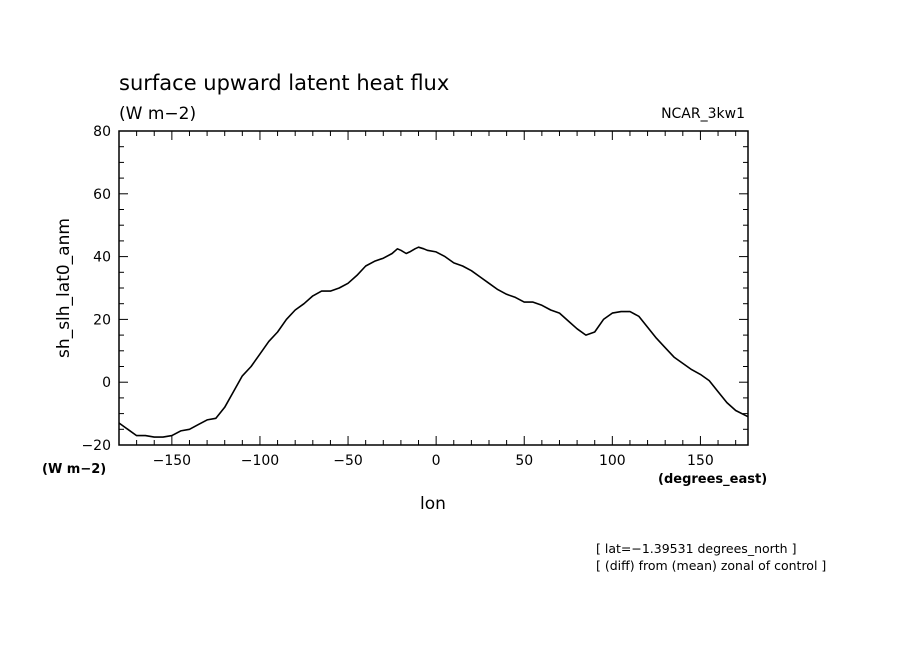 The height and width of the screenshot is (654, 904). What do you see at coordinates (64, 288) in the screenshot?
I see `y-axis-label: sh_slh_lat0_anm` at bounding box center [64, 288].